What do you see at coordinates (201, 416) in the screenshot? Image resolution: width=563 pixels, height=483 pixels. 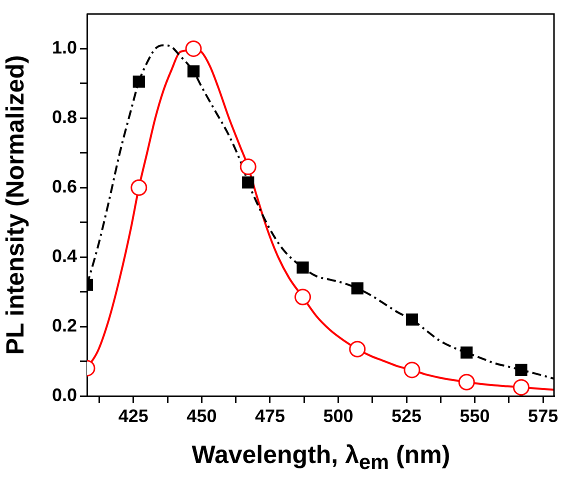 I see `x-tick-label: 450` at bounding box center [201, 416].